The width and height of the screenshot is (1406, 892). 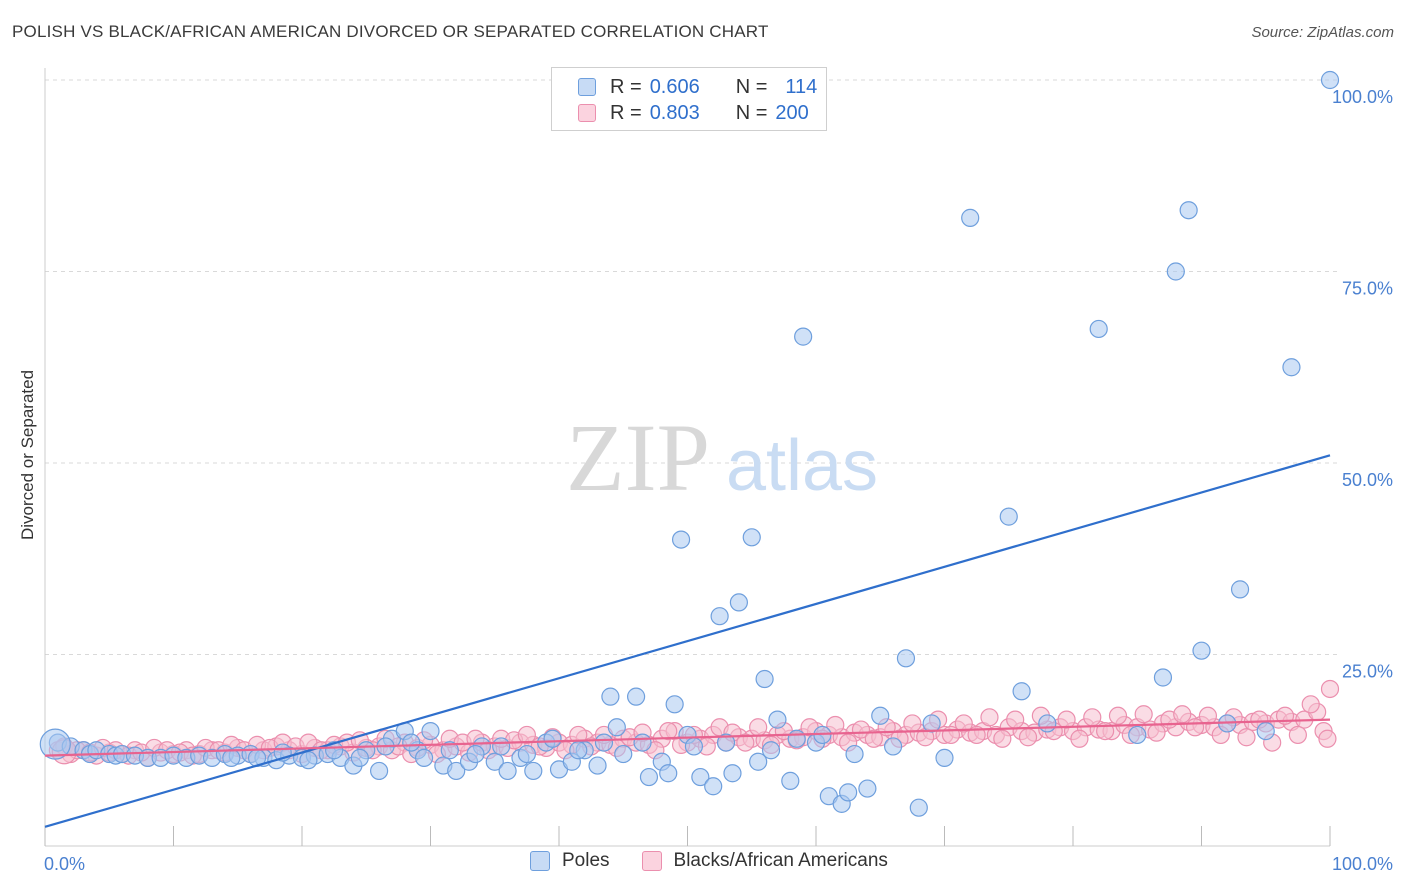 I want to click on legend-item-blacks: Blacks/African Americans, so click(x=764, y=861).